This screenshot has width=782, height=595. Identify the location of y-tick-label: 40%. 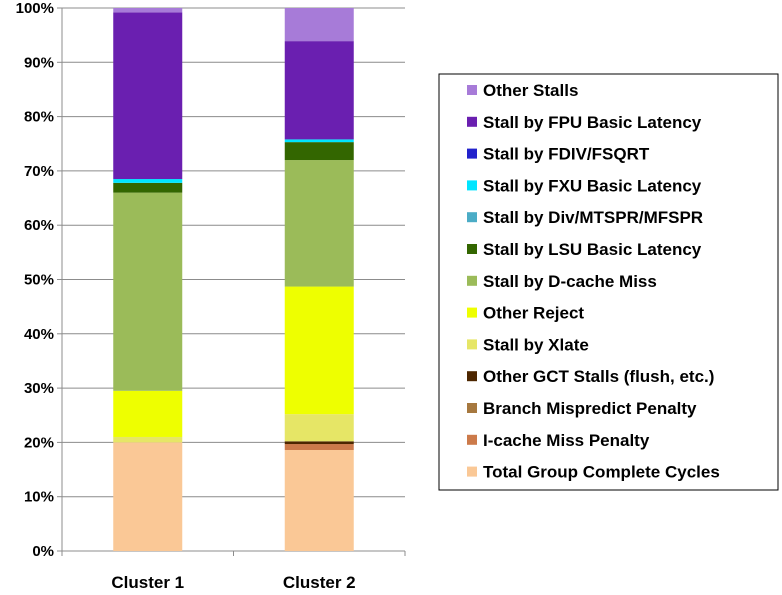
(39, 334).